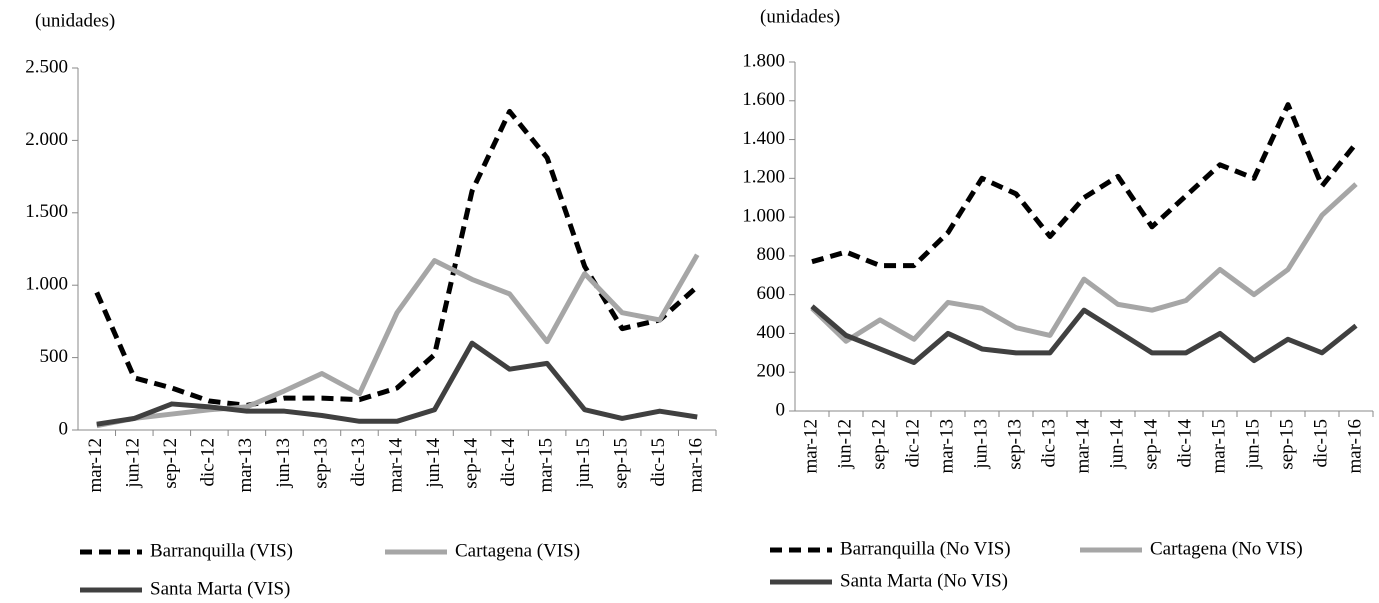 Image resolution: width=1379 pixels, height=603 pixels. I want to click on y-tick-label: 600, so click(771, 293).